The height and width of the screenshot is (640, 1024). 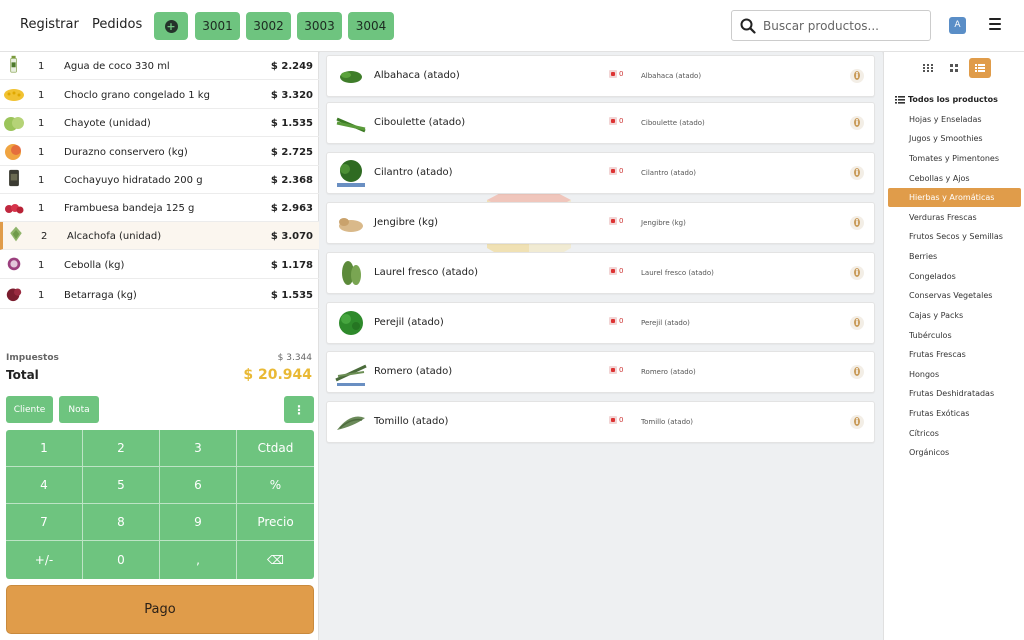 What do you see at coordinates (159, 236) in the screenshot?
I see `order-line-selected: 2 Alcachofa (unidad) $ 3.070` at bounding box center [159, 236].